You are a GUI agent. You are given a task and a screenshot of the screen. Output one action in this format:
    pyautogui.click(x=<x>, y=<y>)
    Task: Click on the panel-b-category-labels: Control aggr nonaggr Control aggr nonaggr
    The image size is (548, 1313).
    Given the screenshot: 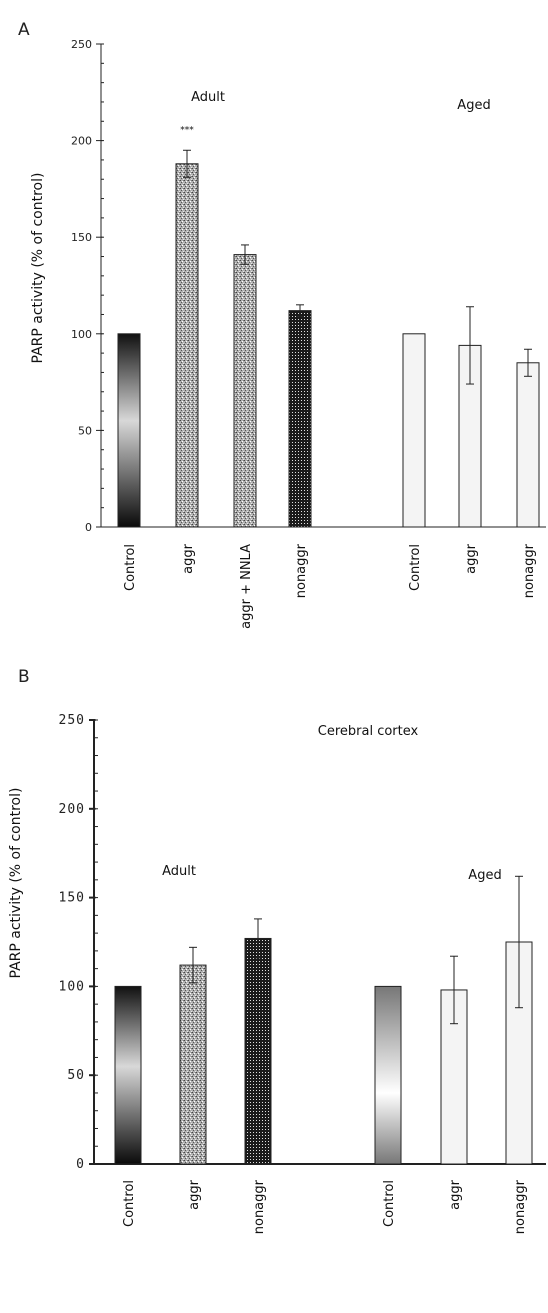 What is the action you would take?
    pyautogui.click(x=325, y=1206)
    